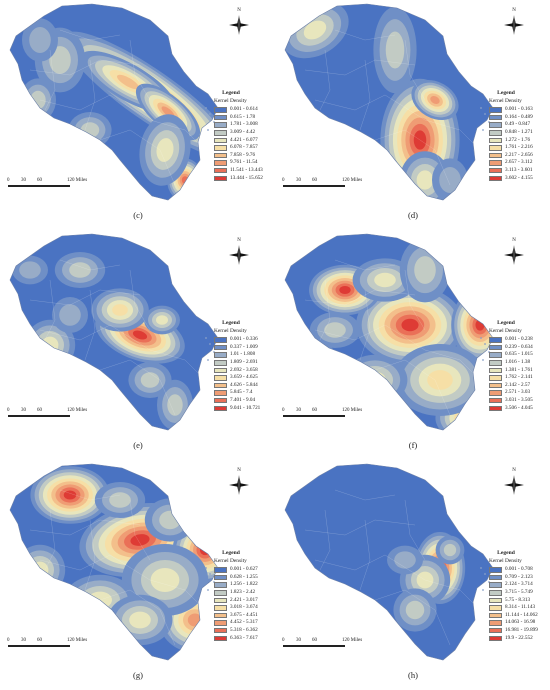 The height and width of the screenshot is (690, 550). I want to click on legend-label: 0.239 - 0.634, so click(519, 346).